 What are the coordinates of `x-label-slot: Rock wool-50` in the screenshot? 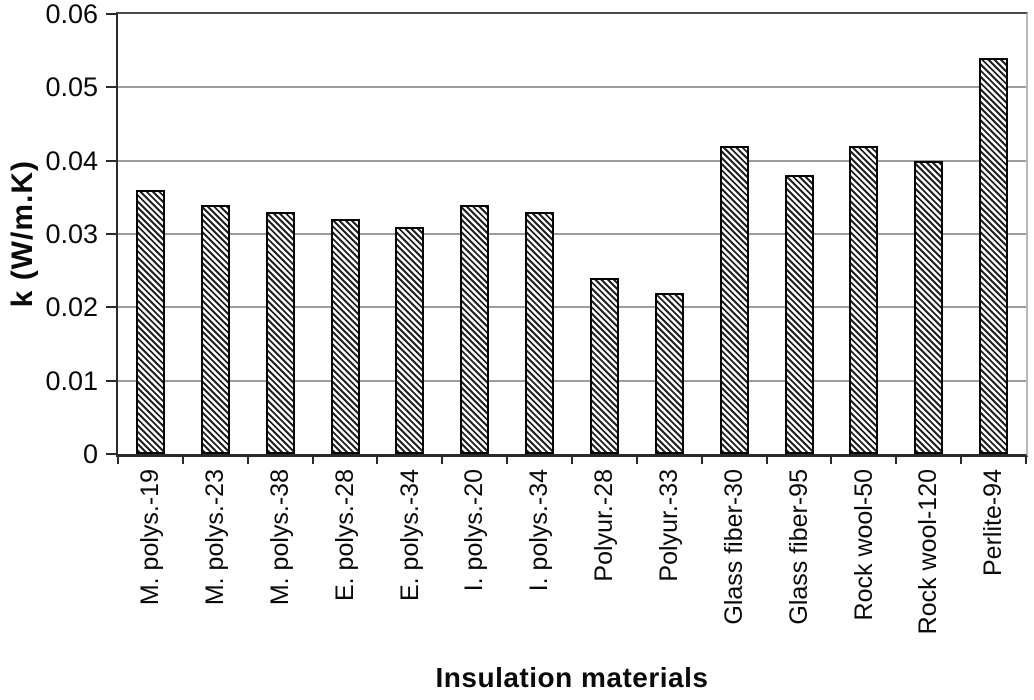 It's located at (863, 562).